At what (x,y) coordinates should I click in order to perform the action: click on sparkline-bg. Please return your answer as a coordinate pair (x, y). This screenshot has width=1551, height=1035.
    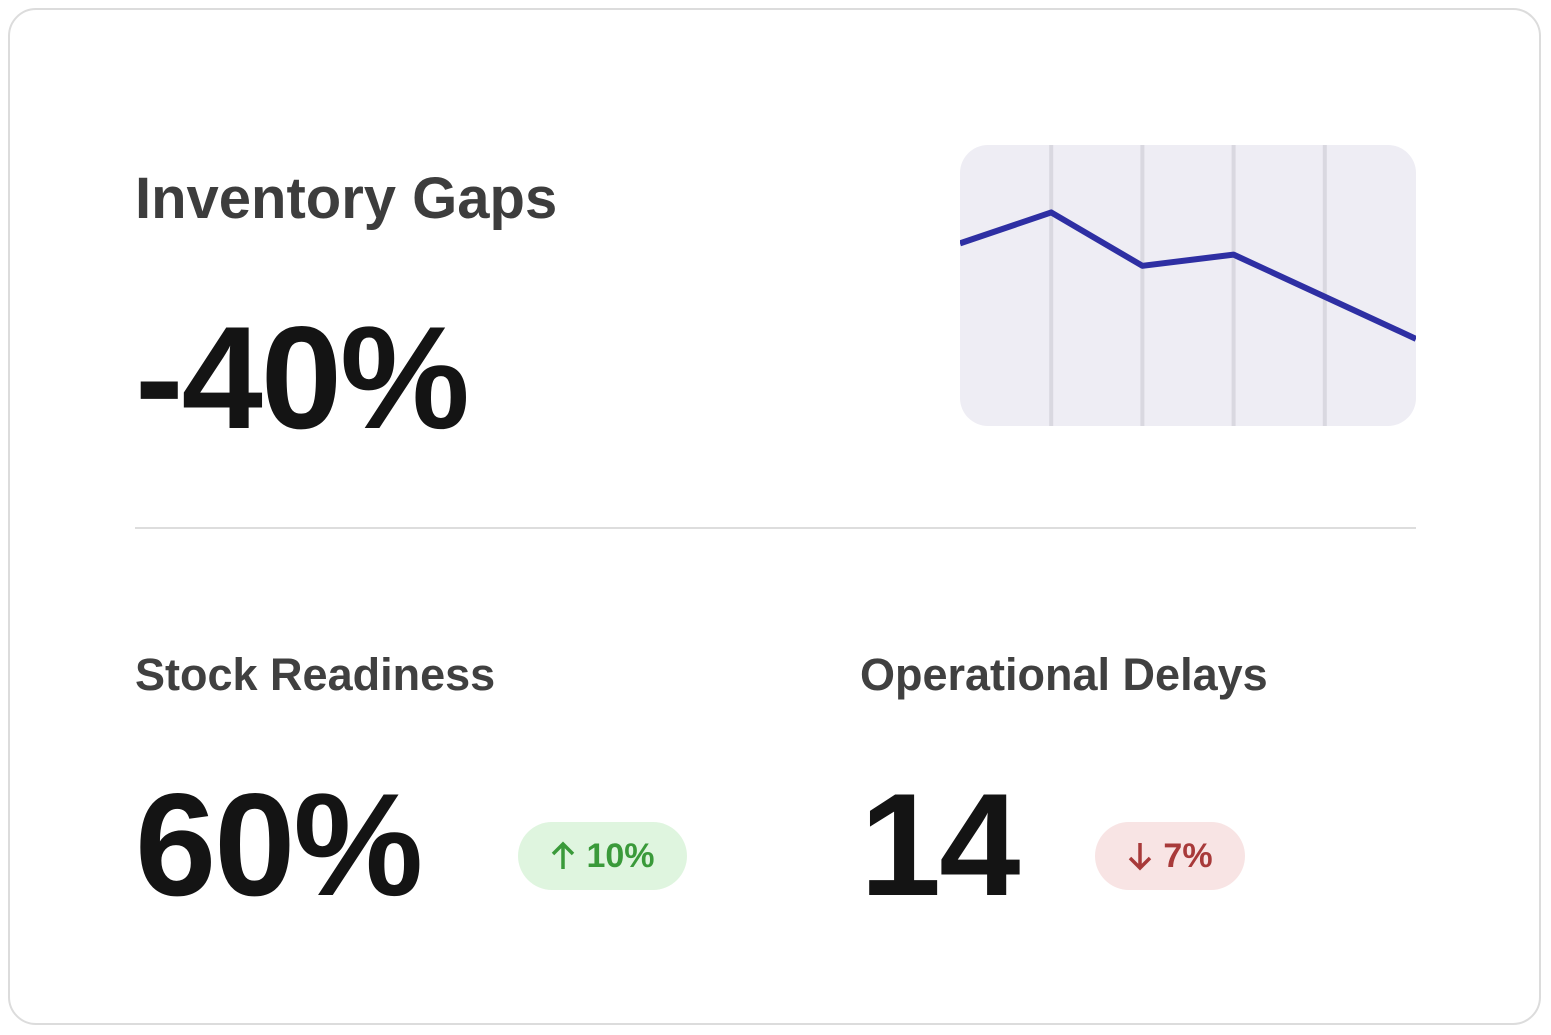
    Looking at the image, I should click on (1188, 285).